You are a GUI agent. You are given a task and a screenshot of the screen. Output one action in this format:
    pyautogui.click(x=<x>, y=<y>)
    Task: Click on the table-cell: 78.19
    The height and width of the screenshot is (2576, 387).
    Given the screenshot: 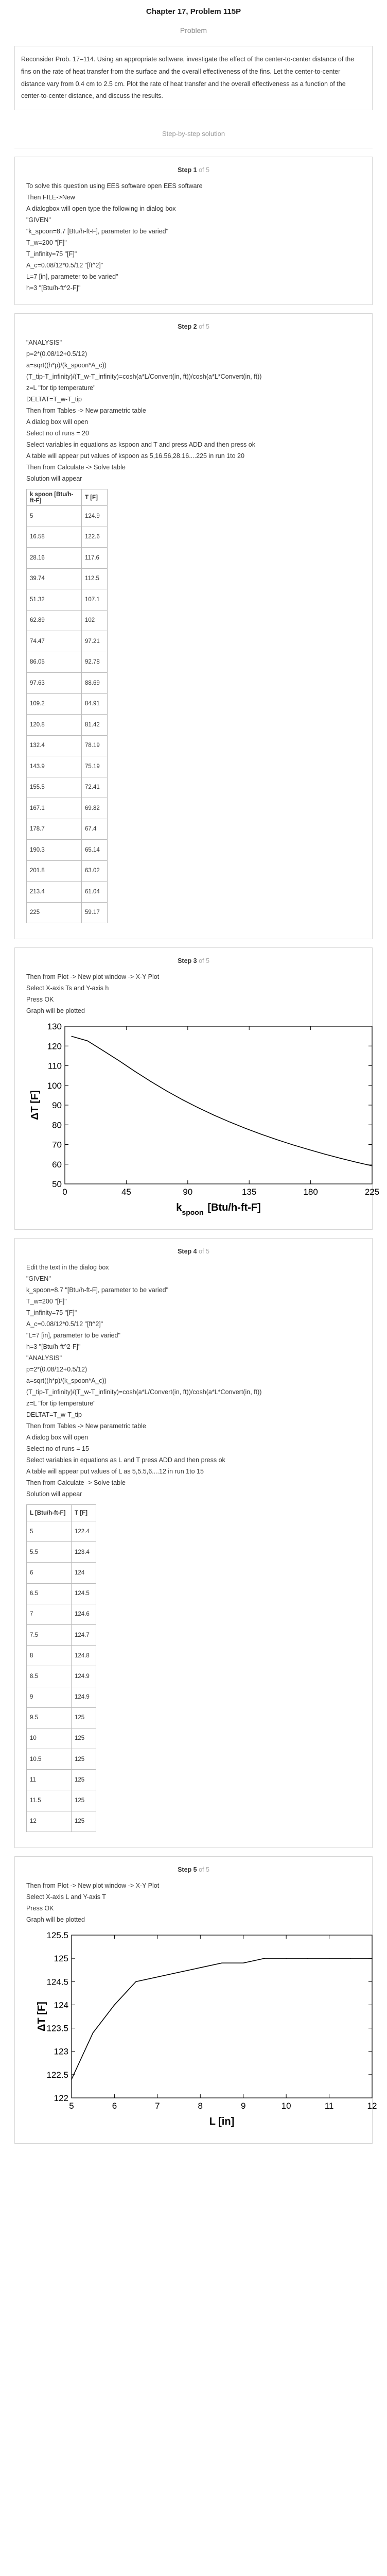 What is the action you would take?
    pyautogui.click(x=94, y=745)
    